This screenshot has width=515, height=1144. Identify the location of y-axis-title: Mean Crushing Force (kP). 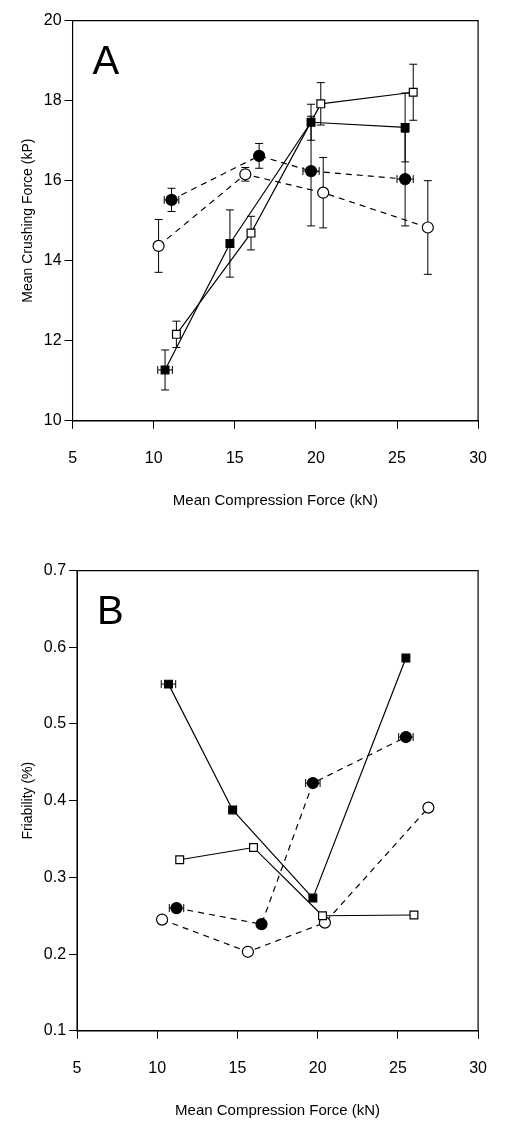
(27, 220).